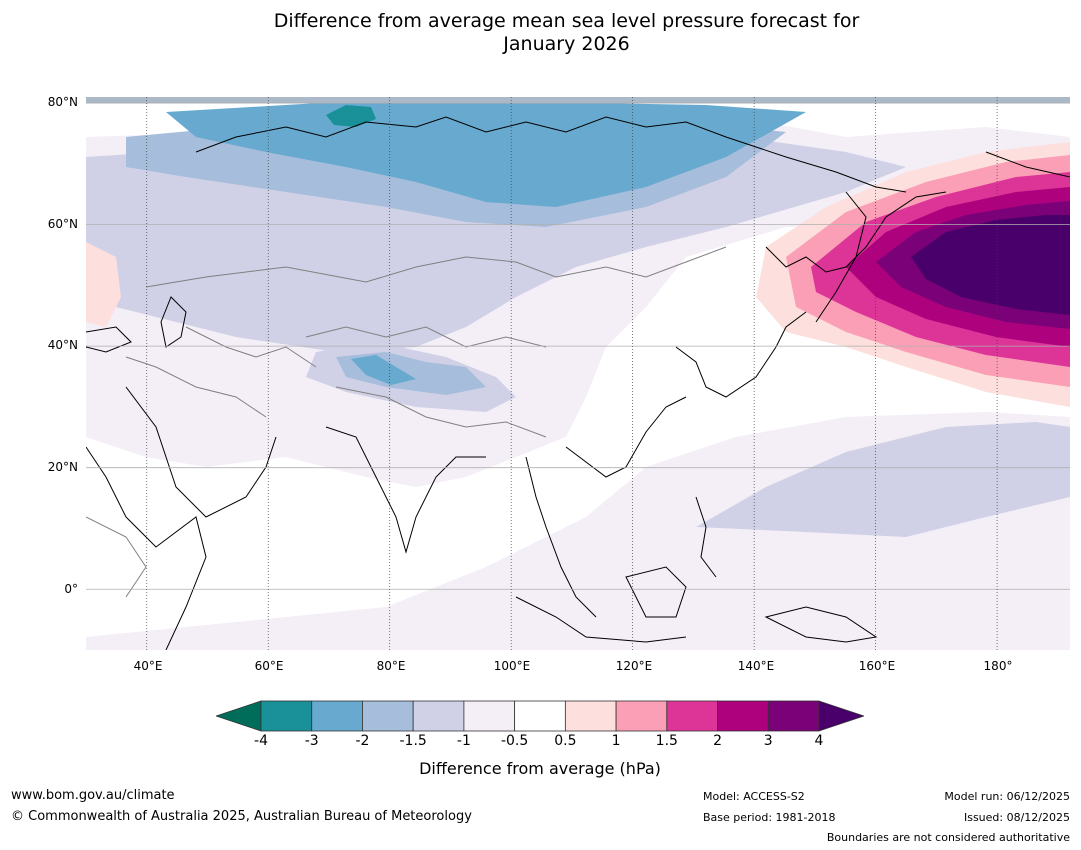  Describe the element at coordinates (62, 467) in the screenshot. I see `lat-label-20n: 20°N` at that location.